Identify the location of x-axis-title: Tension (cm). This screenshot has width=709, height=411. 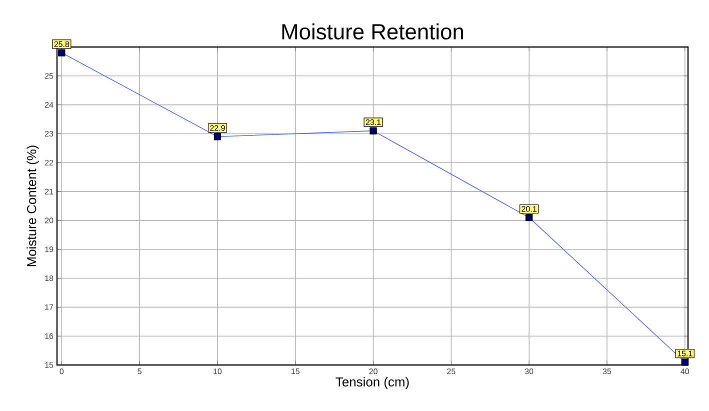
(372, 383).